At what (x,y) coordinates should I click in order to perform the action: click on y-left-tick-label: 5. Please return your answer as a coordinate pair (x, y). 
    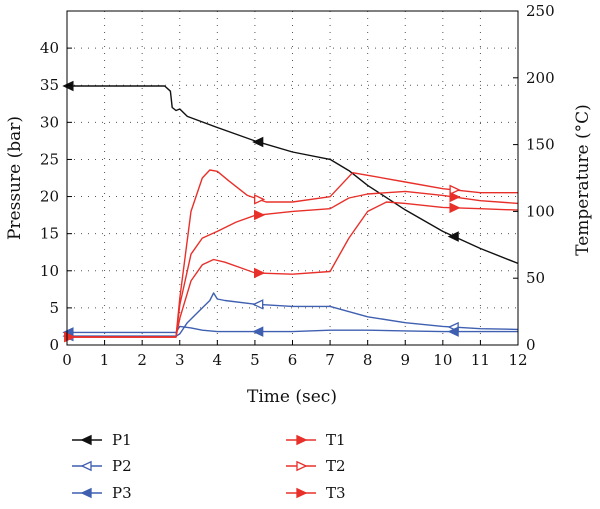
    Looking at the image, I should click on (54, 308).